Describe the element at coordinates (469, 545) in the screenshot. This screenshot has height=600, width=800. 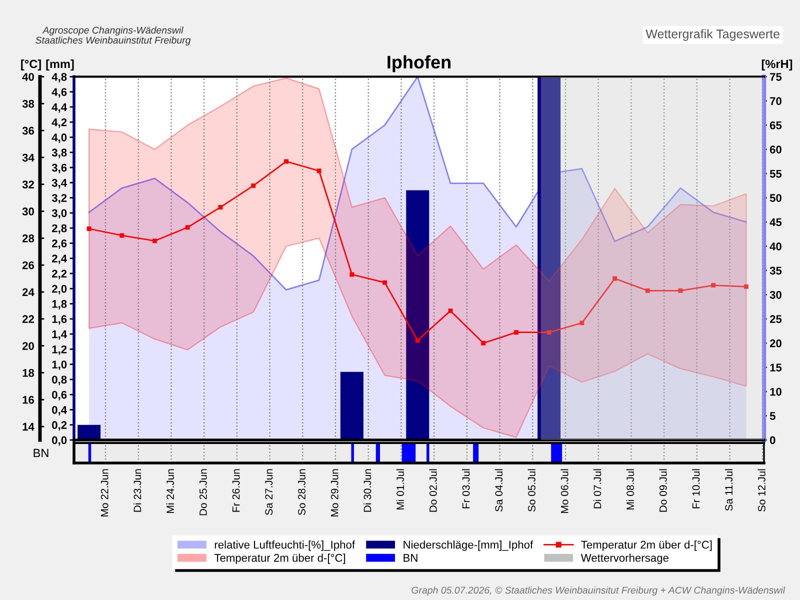
I see `legend-label: Niederschläge-[mm]_Iphof` at that location.